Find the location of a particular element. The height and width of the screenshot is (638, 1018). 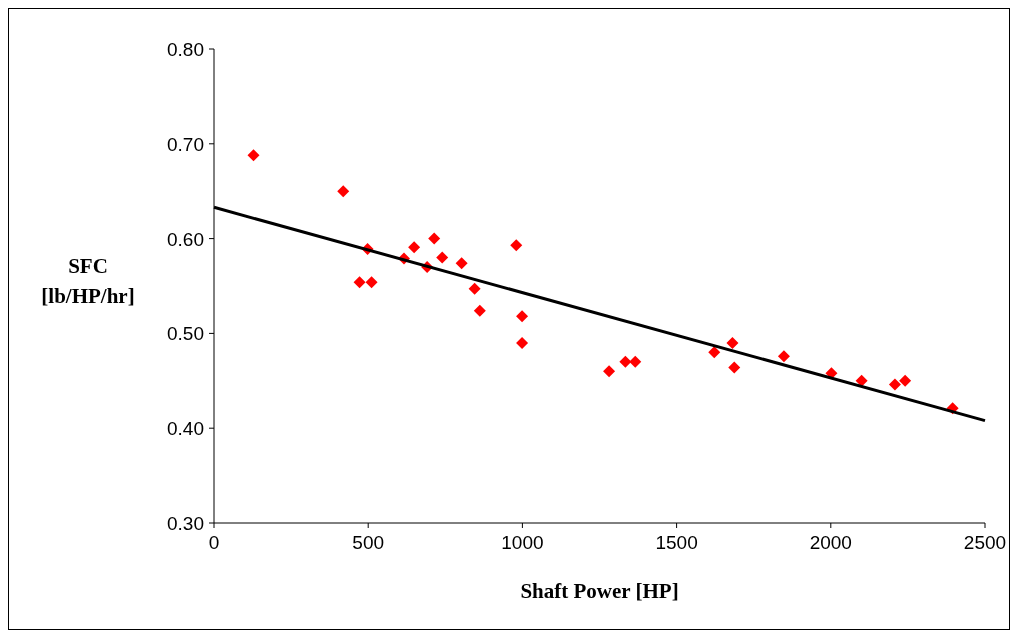

x-tick-label: 0 is located at coordinates (214, 542).